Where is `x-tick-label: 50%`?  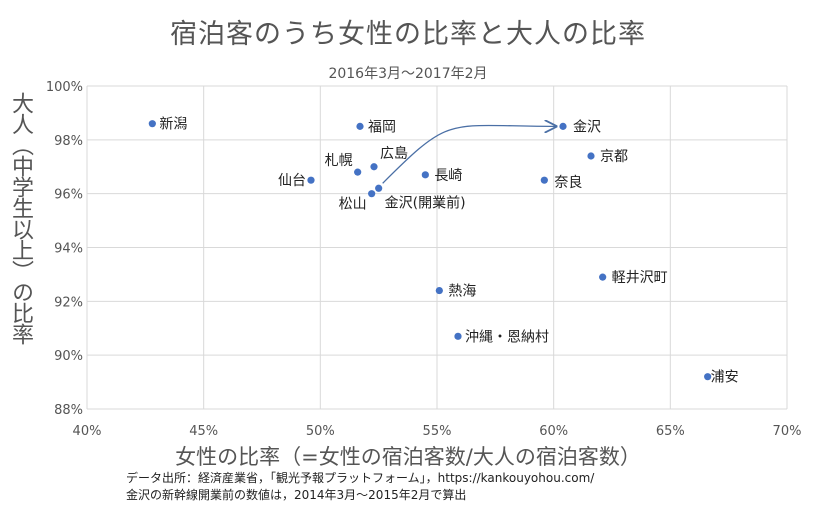
x-tick-label: 50% is located at coordinates (320, 431).